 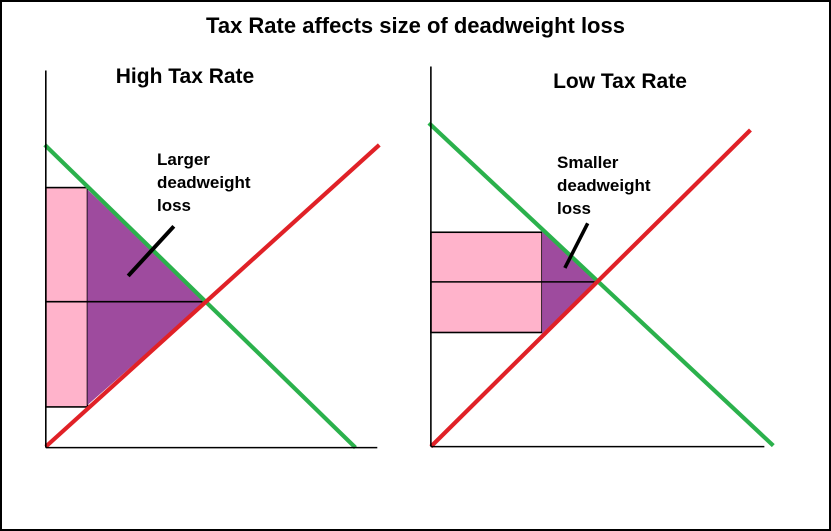 What do you see at coordinates (183, 159) in the screenshot?
I see `label-line-1: Larger` at bounding box center [183, 159].